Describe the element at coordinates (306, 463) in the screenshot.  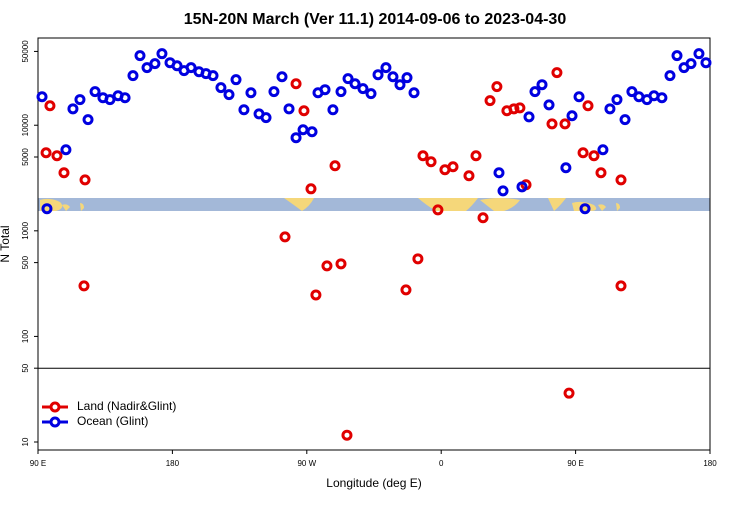
I see `x-tick-label: 90 W` at that location.